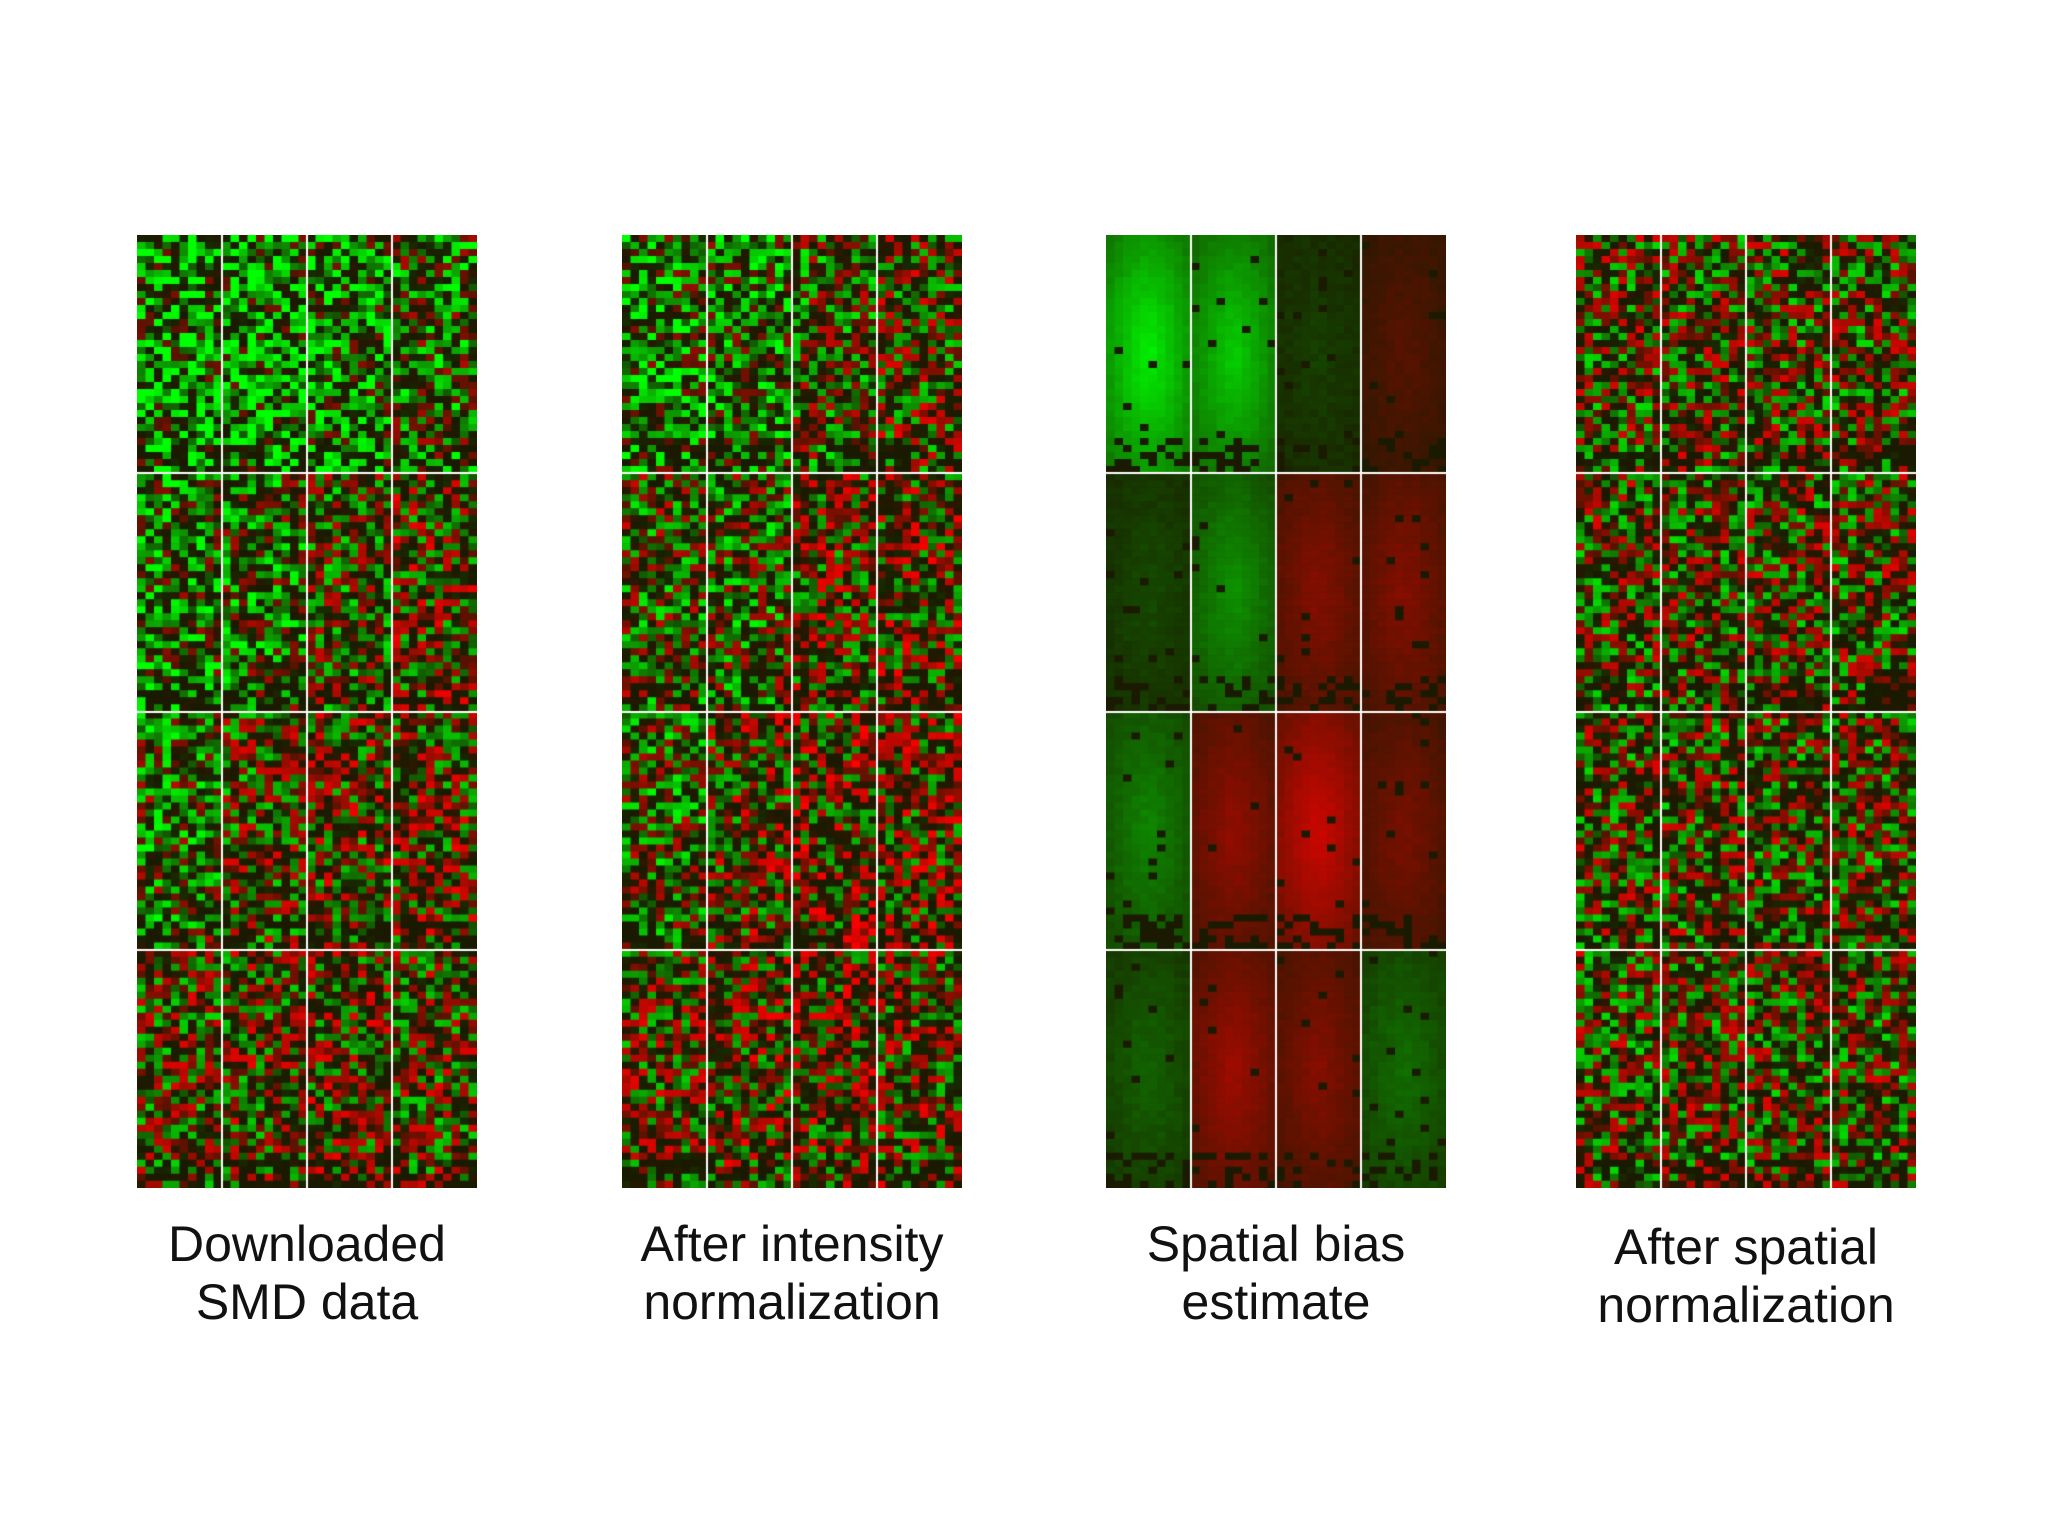 The width and height of the screenshot is (2048, 1536). I want to click on heatmap-spatial-normalization, so click(1746, 711).